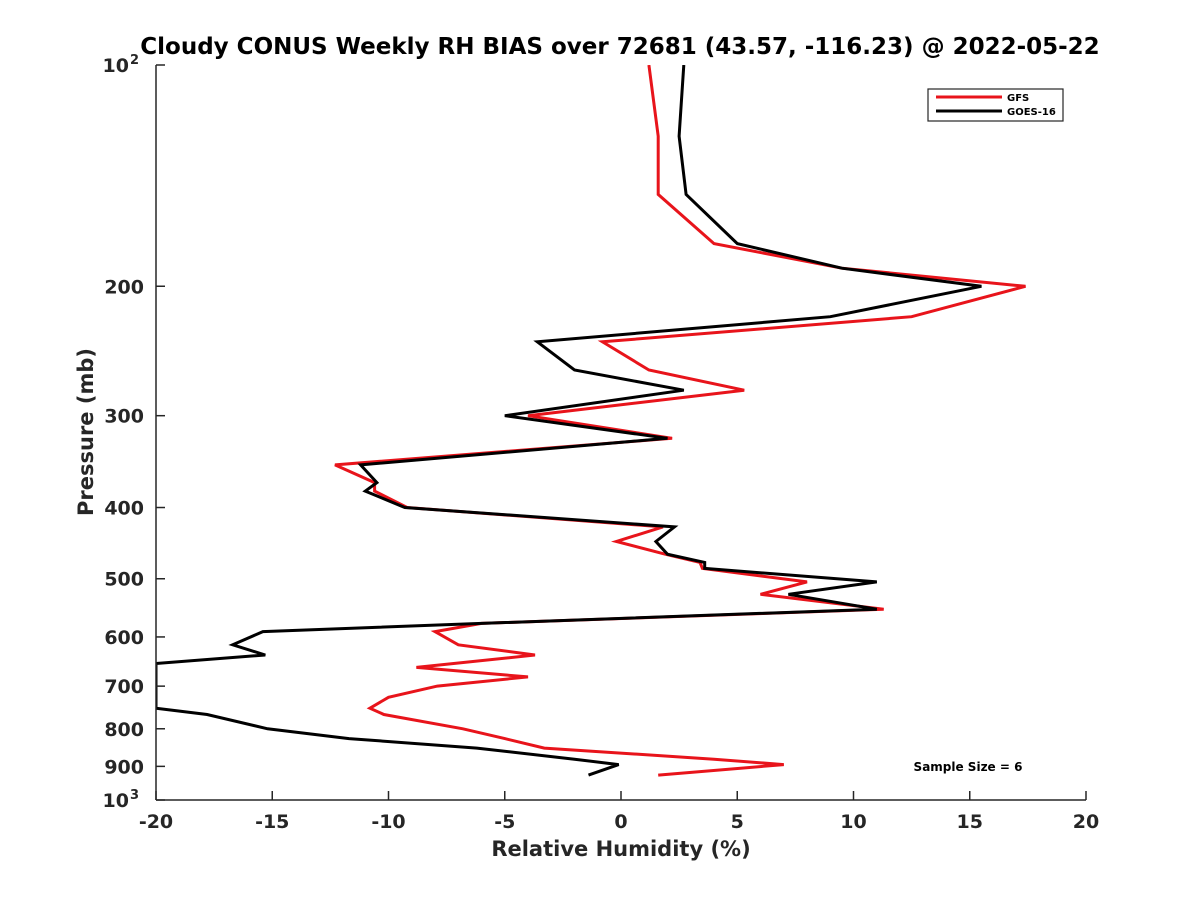  What do you see at coordinates (272, 822) in the screenshot?
I see `x-tick-label: -15` at bounding box center [272, 822].